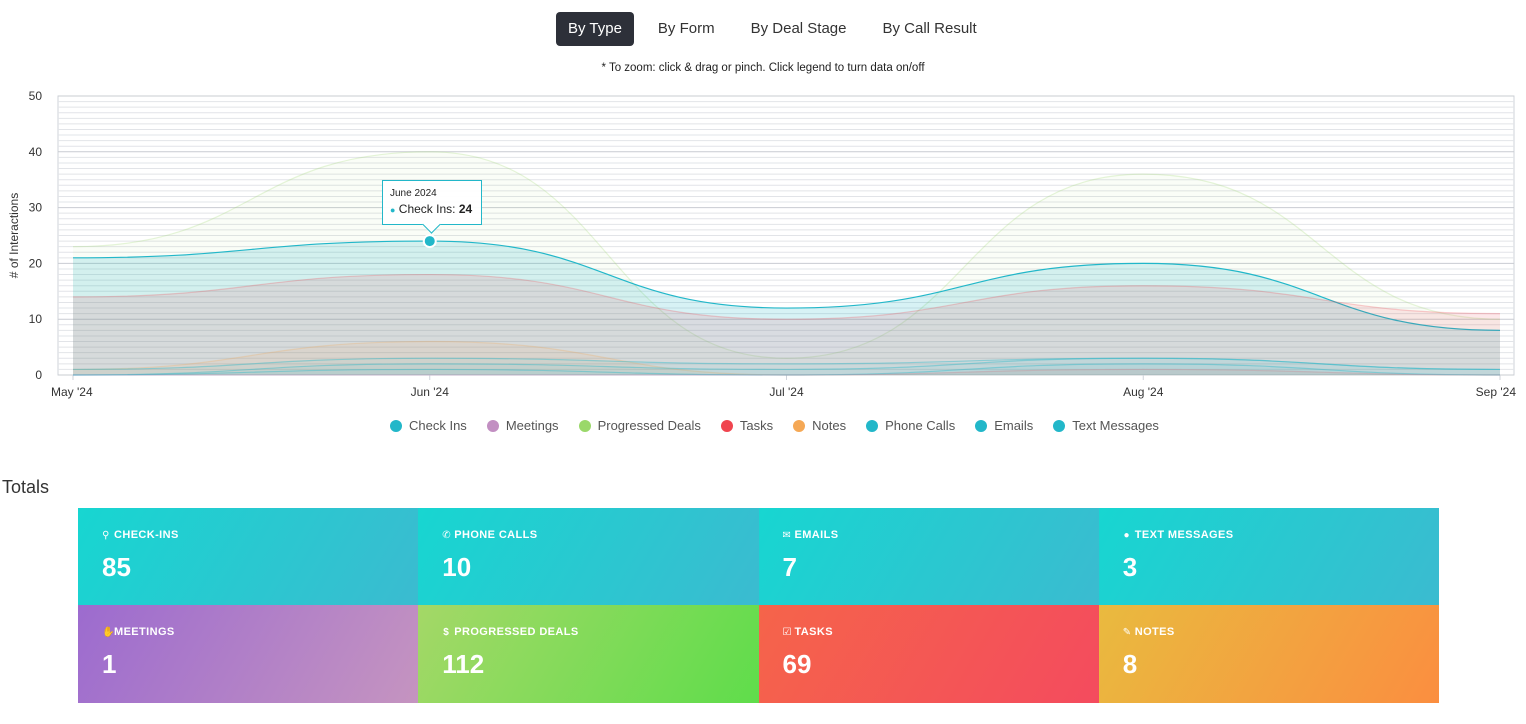 This screenshot has width=1526, height=724. Describe the element at coordinates (1268, 556) in the screenshot. I see `card-text-messages: ● TEXT MESSAGES 3` at that location.